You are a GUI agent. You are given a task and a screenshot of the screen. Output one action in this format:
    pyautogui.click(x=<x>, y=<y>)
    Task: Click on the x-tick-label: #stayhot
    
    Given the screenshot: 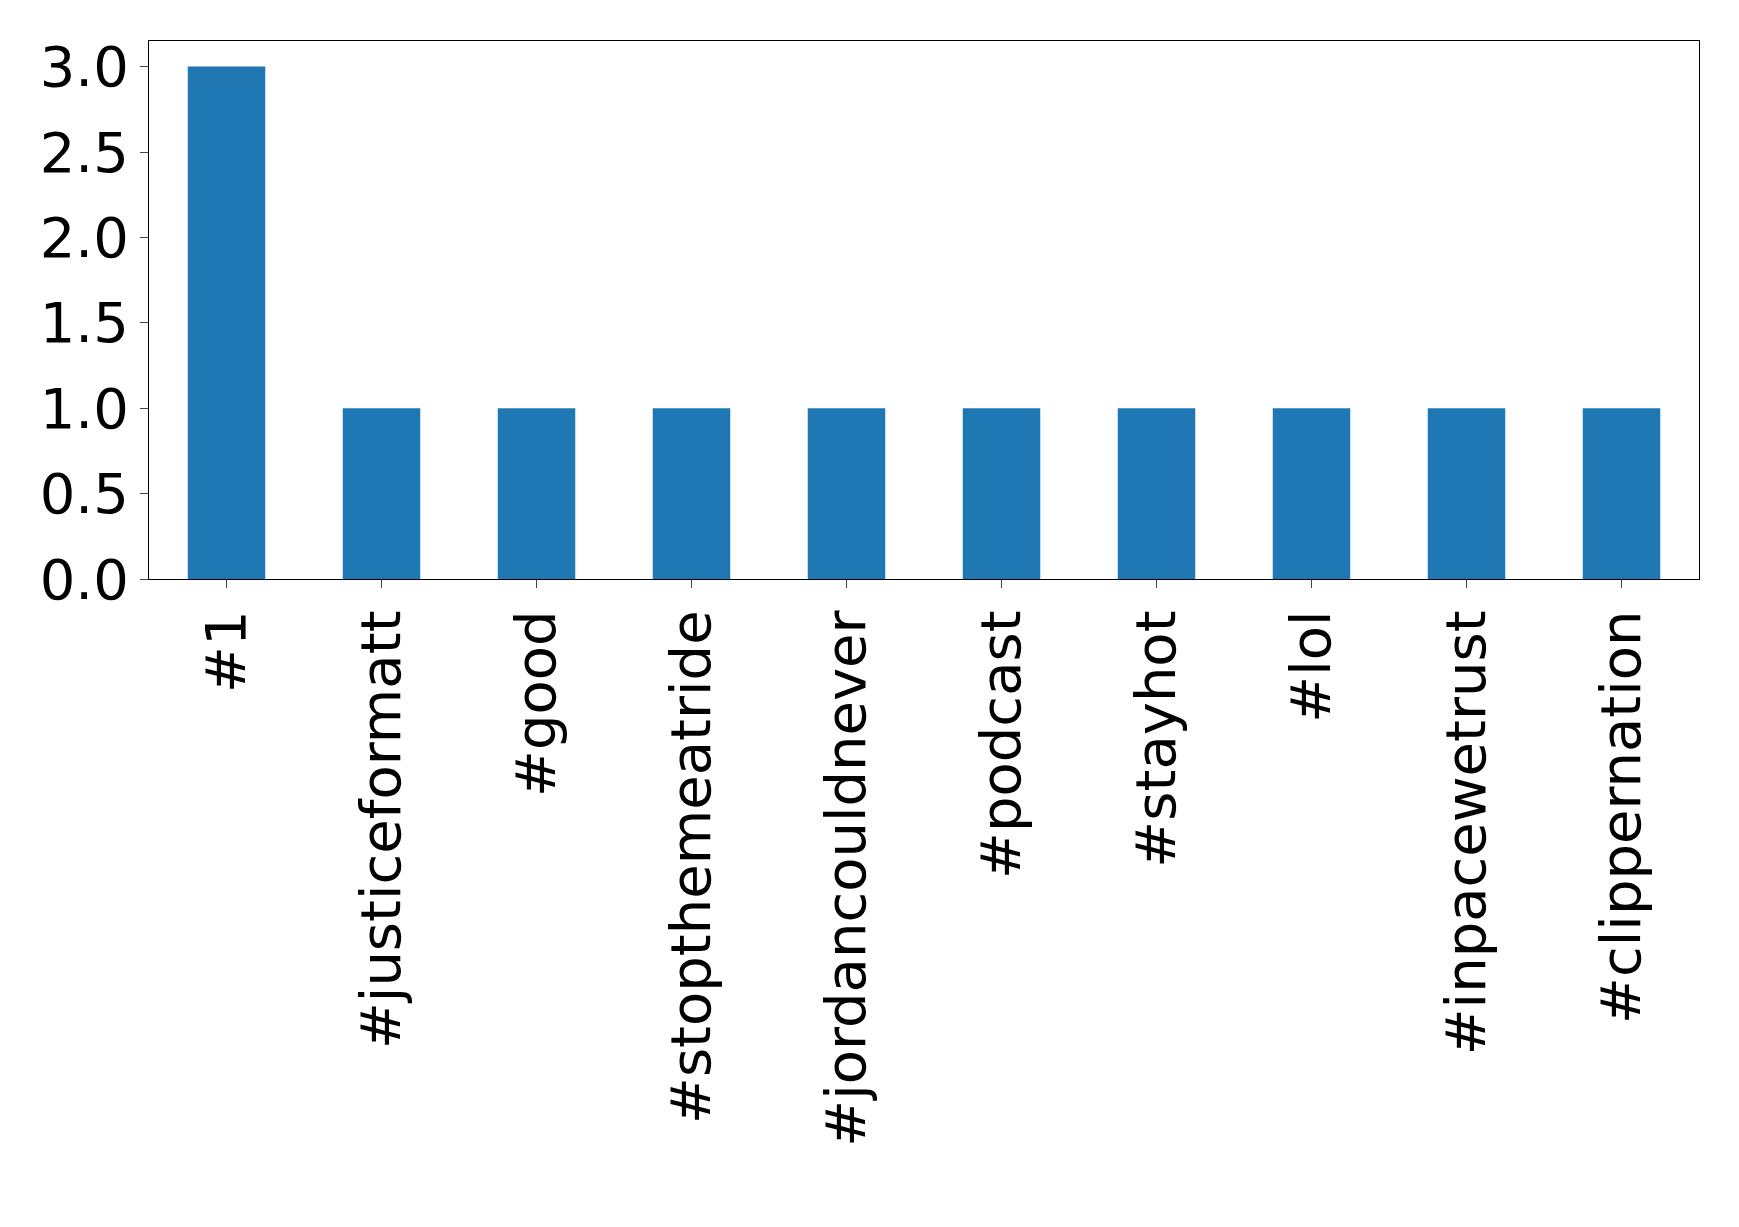 What is the action you would take?
    pyautogui.click(x=1155, y=739)
    